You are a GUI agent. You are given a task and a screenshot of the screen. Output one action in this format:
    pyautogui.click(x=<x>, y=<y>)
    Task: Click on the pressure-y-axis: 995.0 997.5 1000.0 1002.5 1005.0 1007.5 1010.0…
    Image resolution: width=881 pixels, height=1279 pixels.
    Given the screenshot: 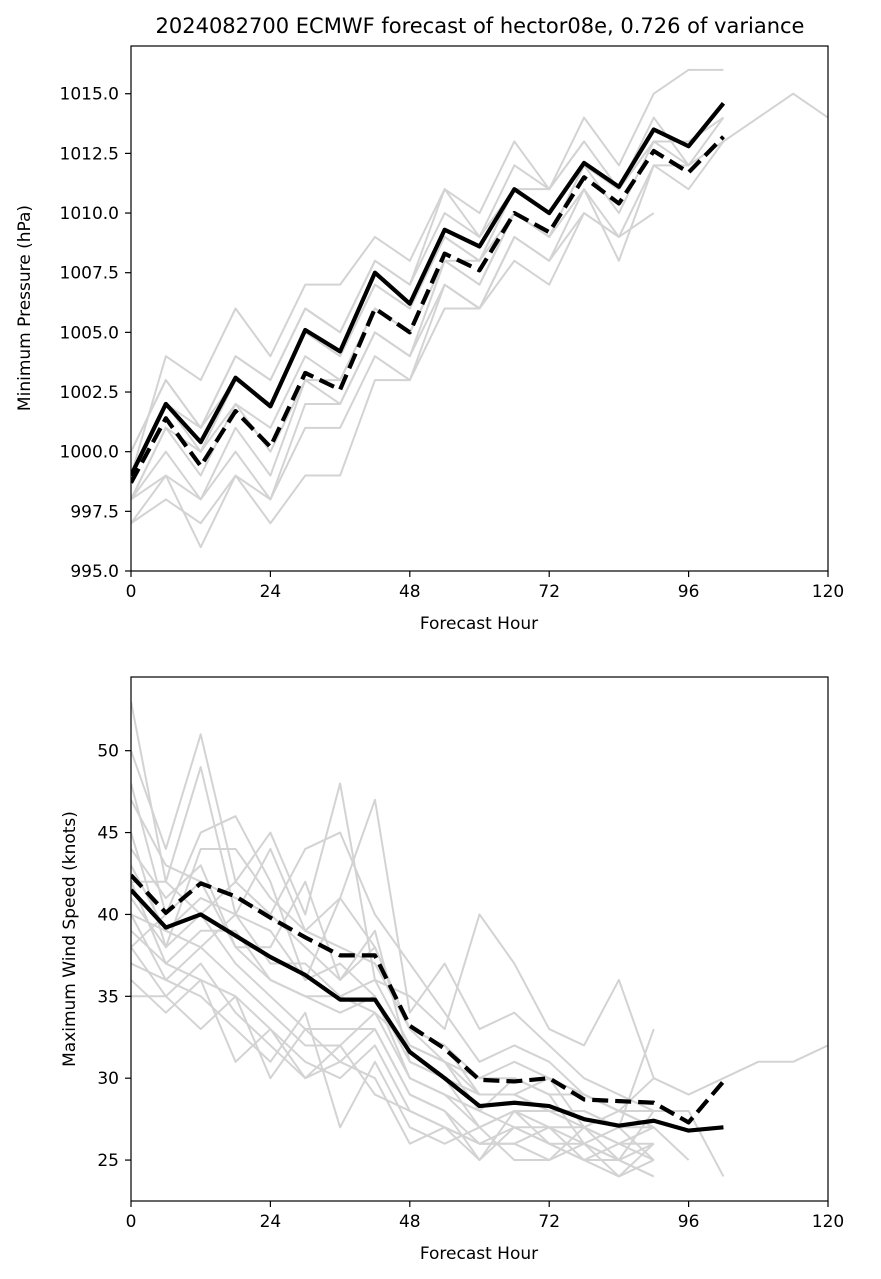 What is the action you would take?
    pyautogui.click(x=95, y=333)
    